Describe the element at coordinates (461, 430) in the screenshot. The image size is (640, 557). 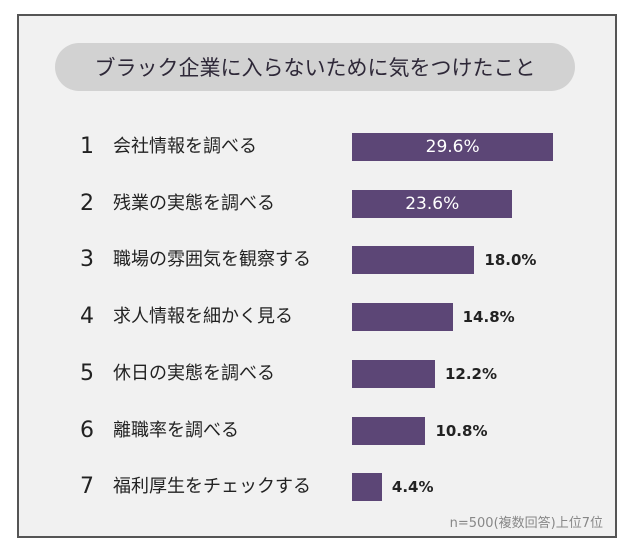
I see `value-label: 10.8%` at that location.